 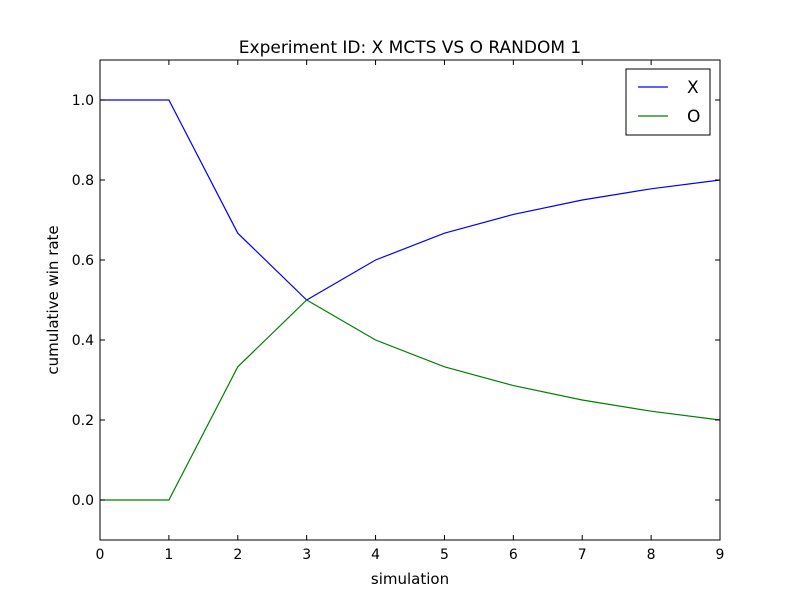 I want to click on y-tick-label: 0.4, so click(x=83, y=341).